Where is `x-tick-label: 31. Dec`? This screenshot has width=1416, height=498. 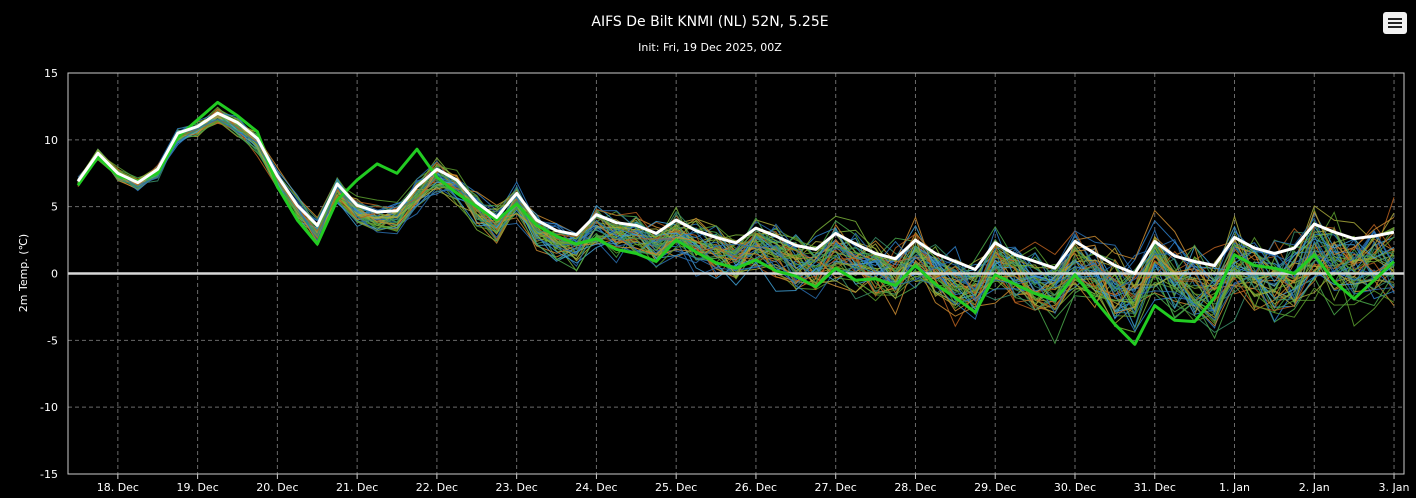
x-tick-label: 31. Dec is located at coordinates (1155, 487).